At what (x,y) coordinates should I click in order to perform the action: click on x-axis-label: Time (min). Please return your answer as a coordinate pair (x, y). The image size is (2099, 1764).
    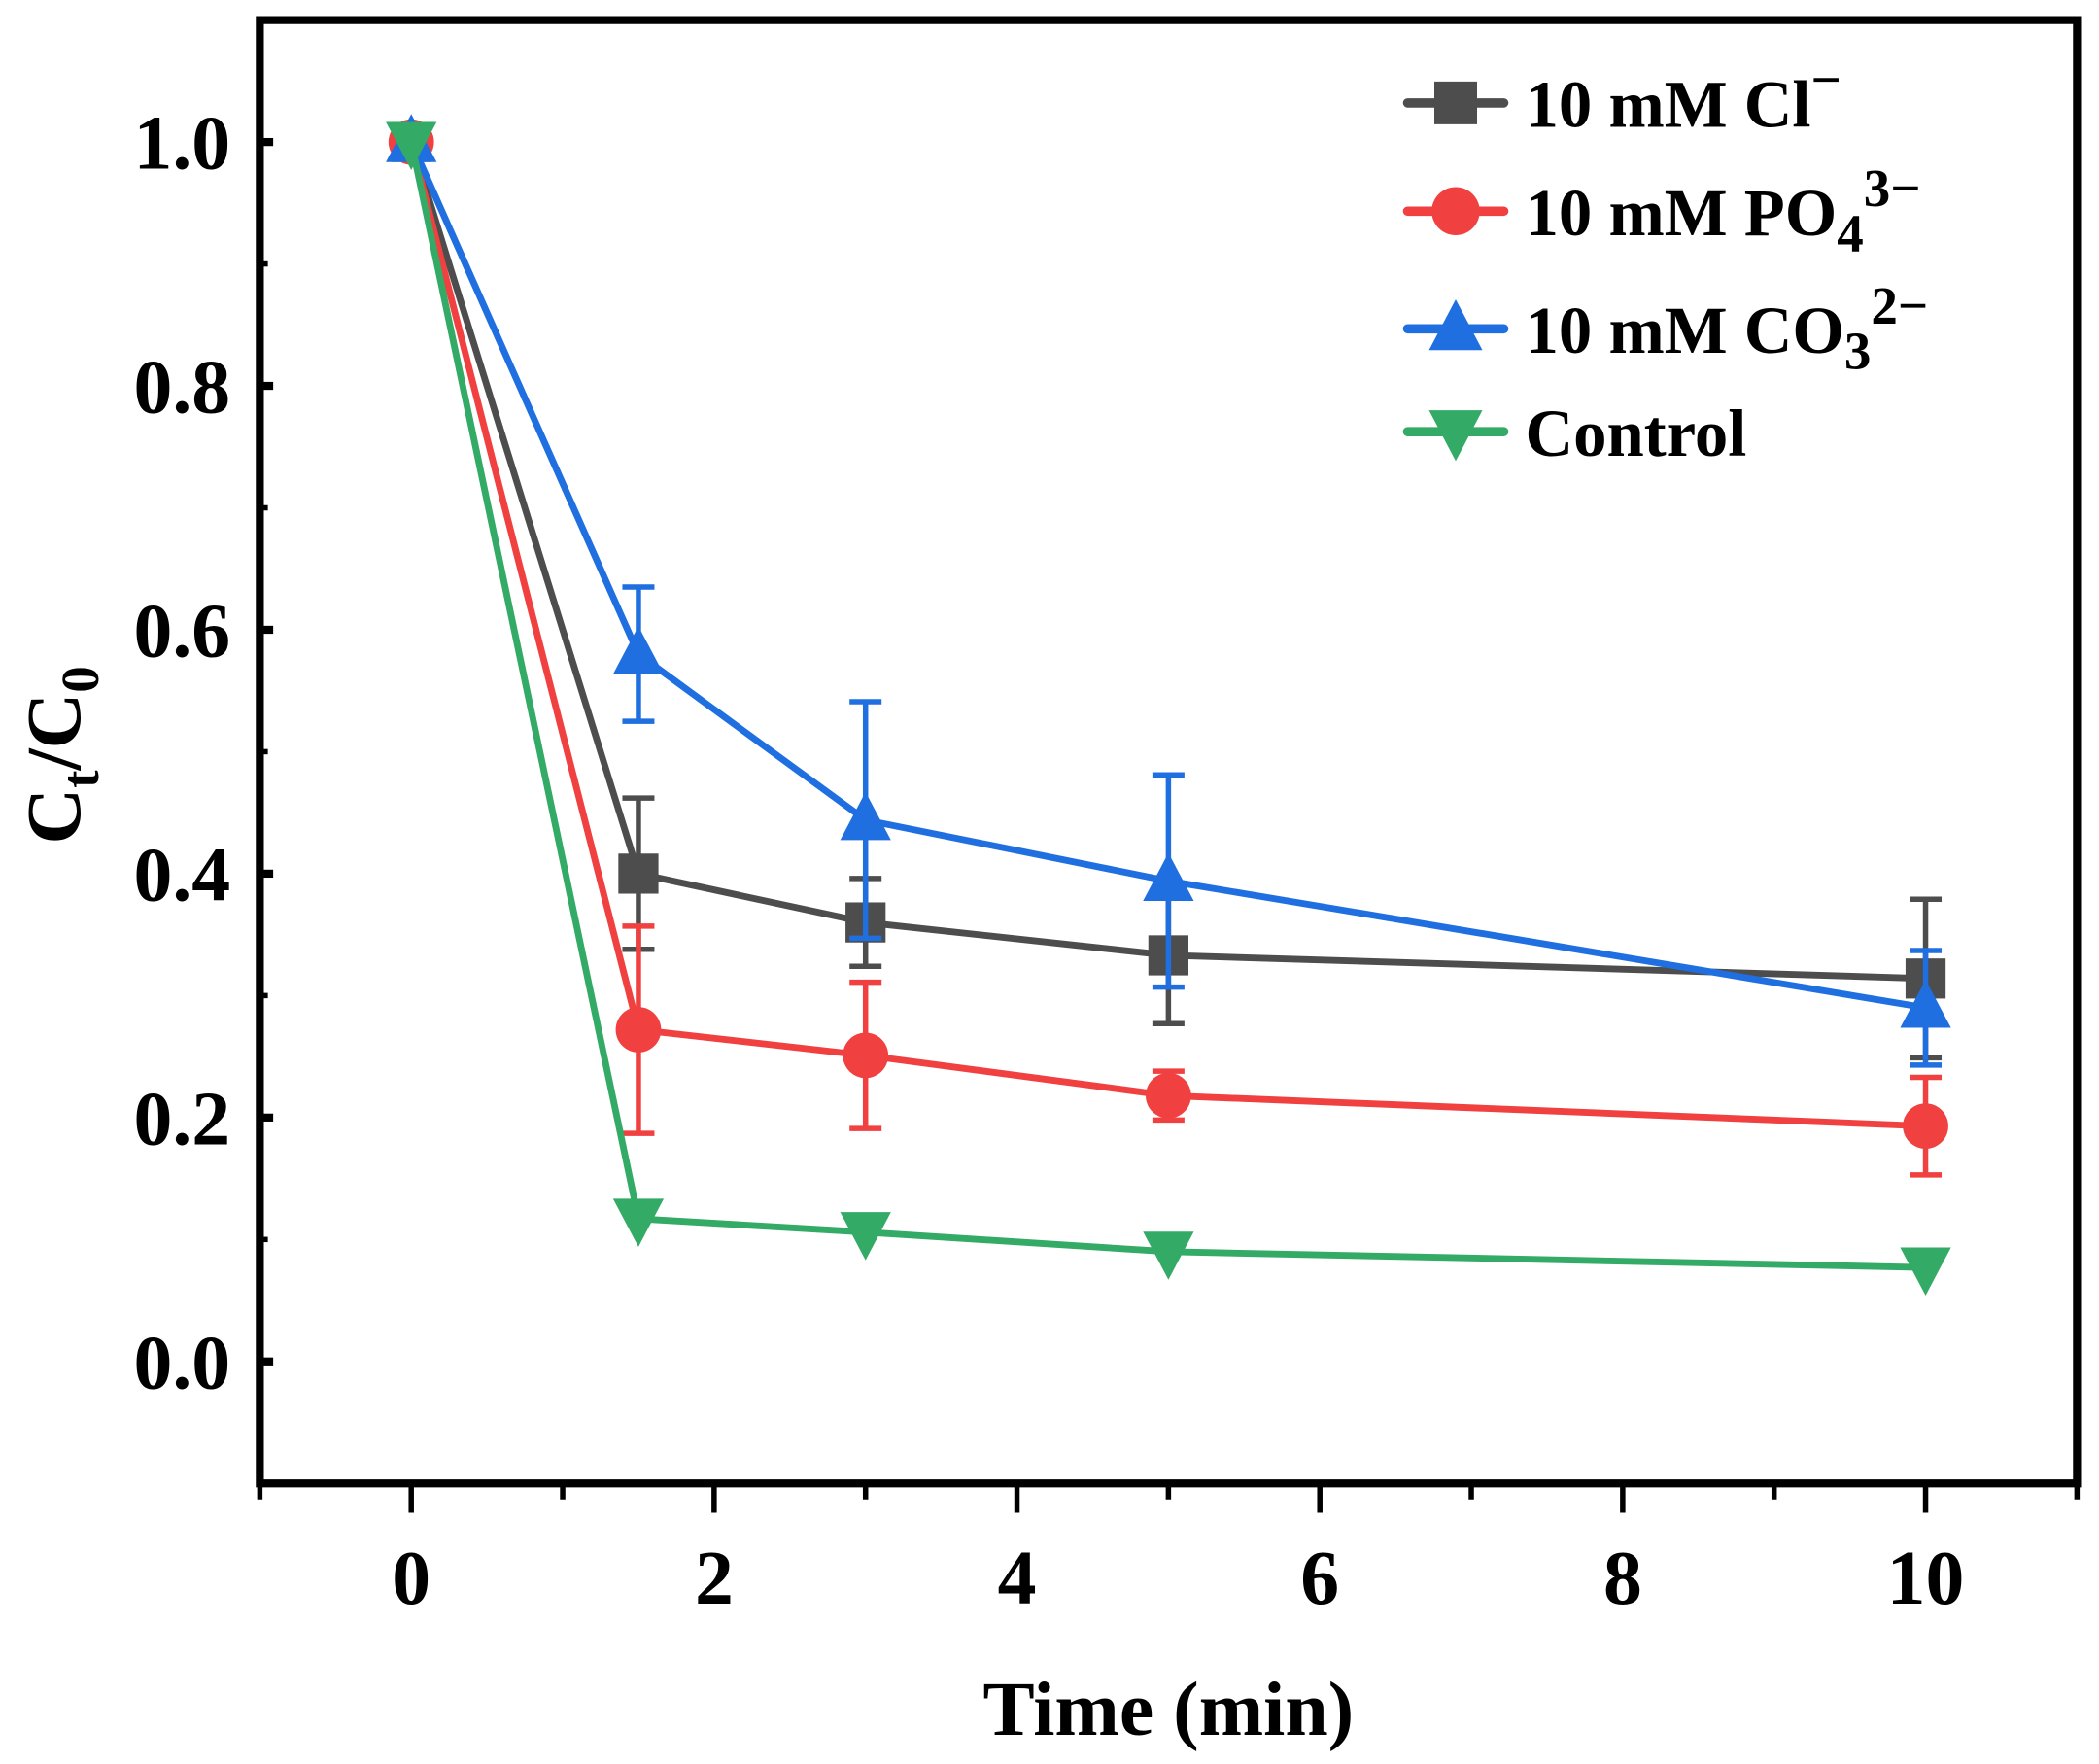
    Looking at the image, I should click on (1169, 1709).